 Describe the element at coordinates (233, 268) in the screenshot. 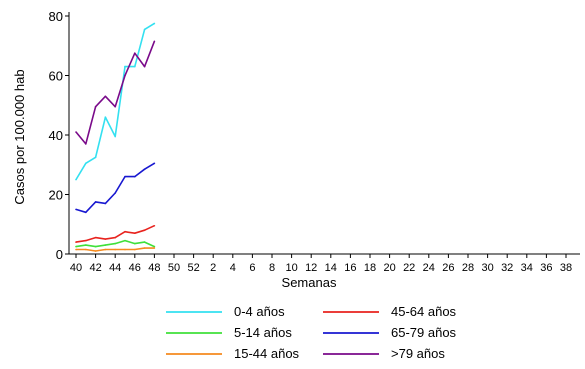

I see `x-tick-label: 4` at that location.